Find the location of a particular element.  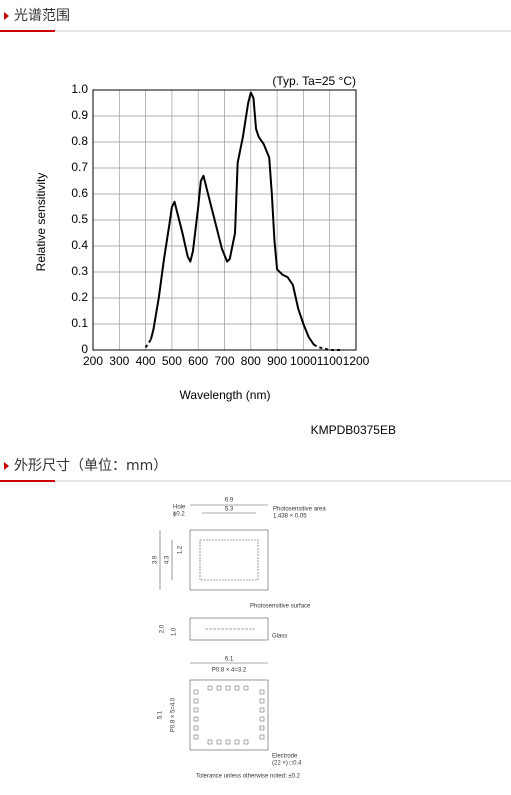

y-tick-label: 0.2 is located at coordinates (79, 297).